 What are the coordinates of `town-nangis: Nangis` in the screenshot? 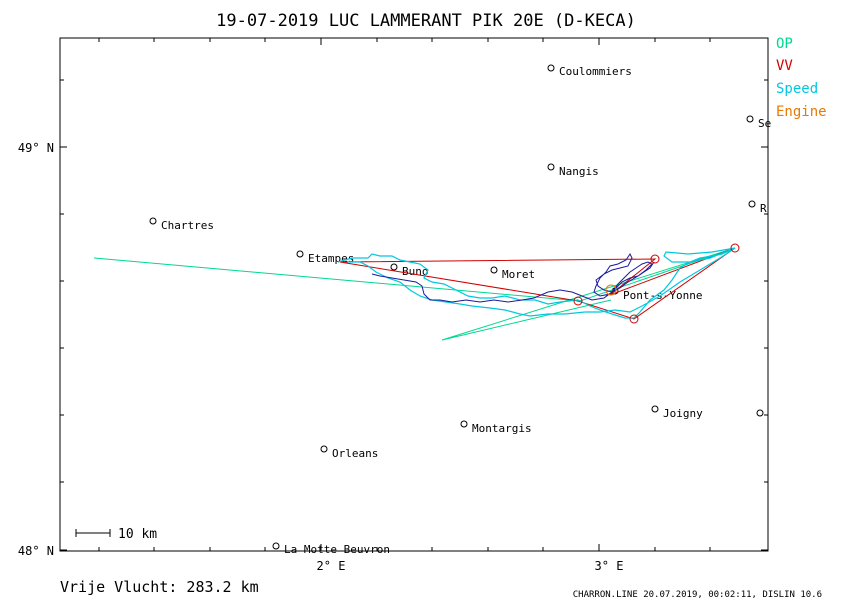 It's located at (573, 170).